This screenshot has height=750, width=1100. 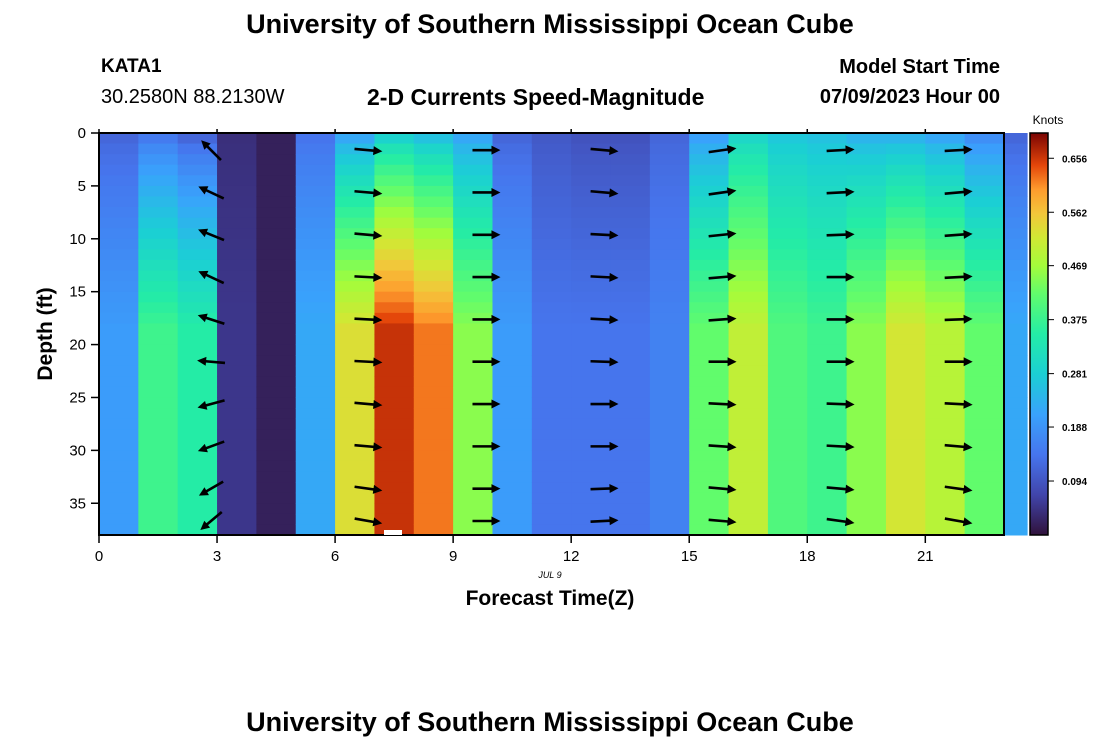 I want to click on colorbar-ticks: 0.656 0.562 0.469 0.375 0.281 0.188 0.094, so click(x=1067, y=321).